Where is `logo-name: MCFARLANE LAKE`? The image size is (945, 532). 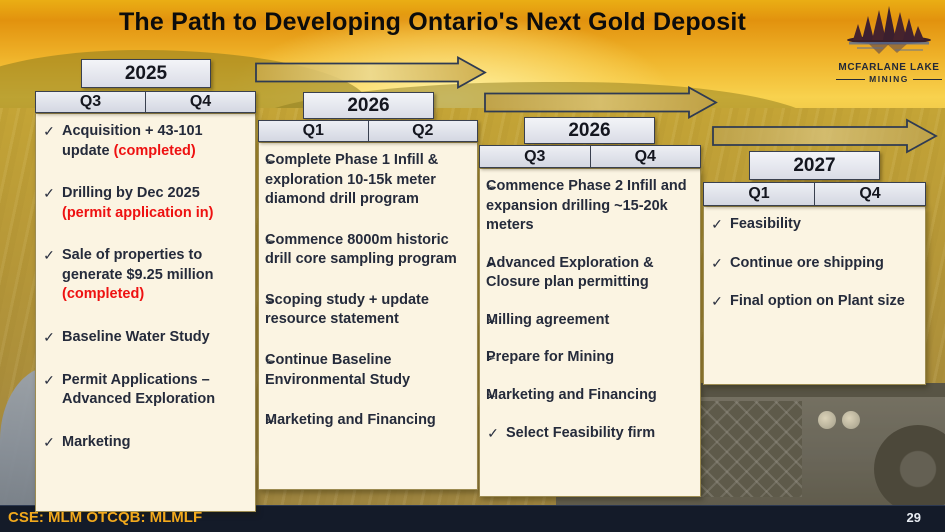 logo-name: MCFARLANE LAKE is located at coordinates (889, 67).